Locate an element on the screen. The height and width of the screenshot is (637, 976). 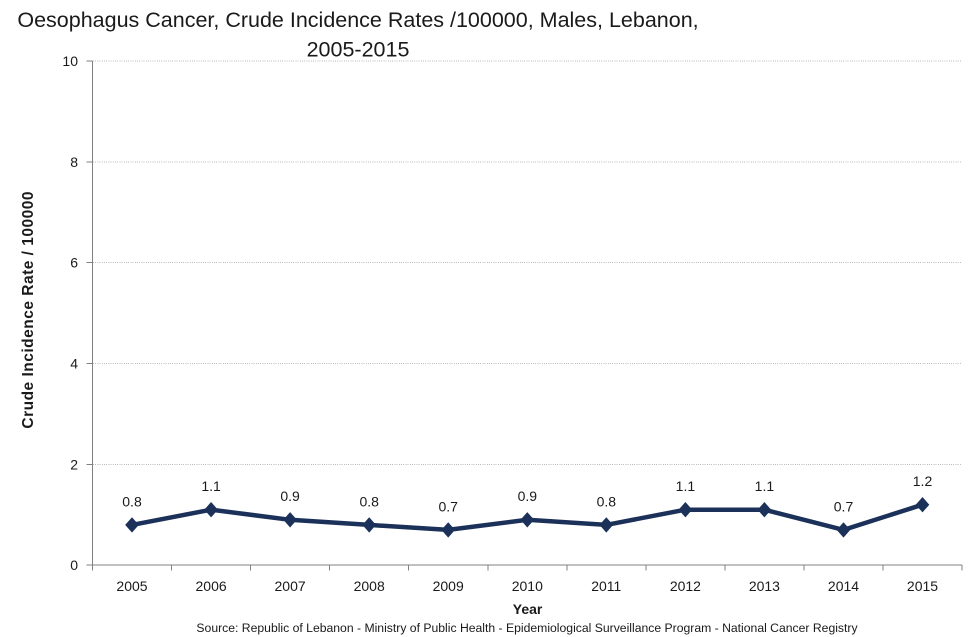
svg-text: Crude Incidence Rate / 100000 is located at coordinates (28, 310).